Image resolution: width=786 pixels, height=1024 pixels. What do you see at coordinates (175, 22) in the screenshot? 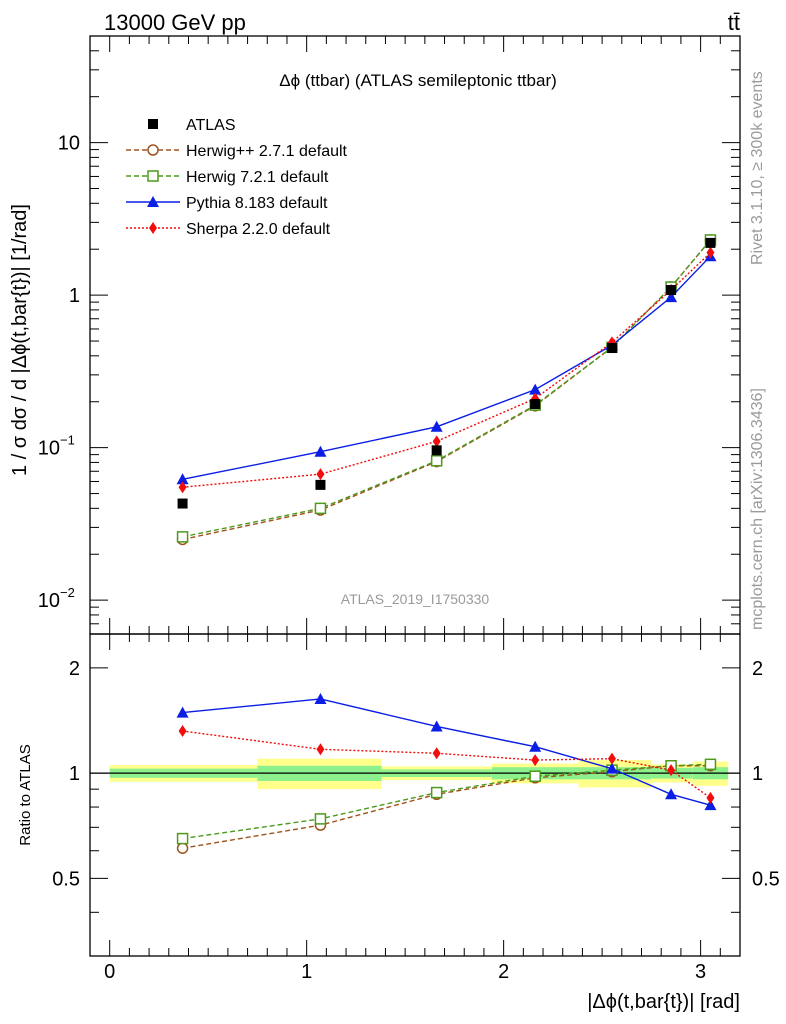
I see `header-left: 13000 GeV pp` at bounding box center [175, 22].